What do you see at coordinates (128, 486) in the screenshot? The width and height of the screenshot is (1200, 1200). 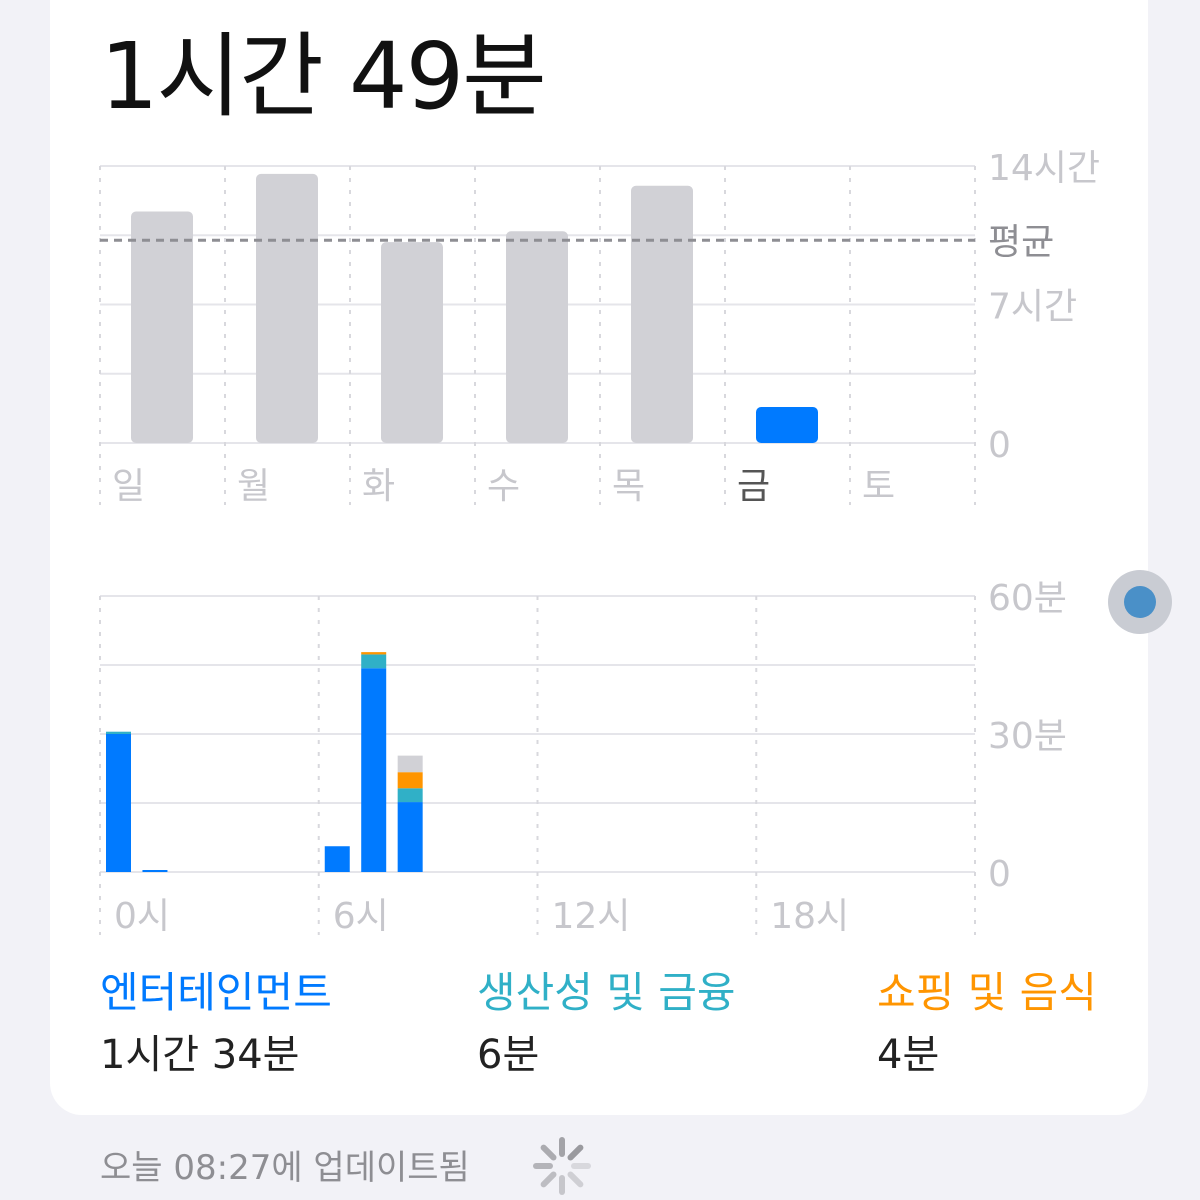 I see `day-label: 일` at bounding box center [128, 486].